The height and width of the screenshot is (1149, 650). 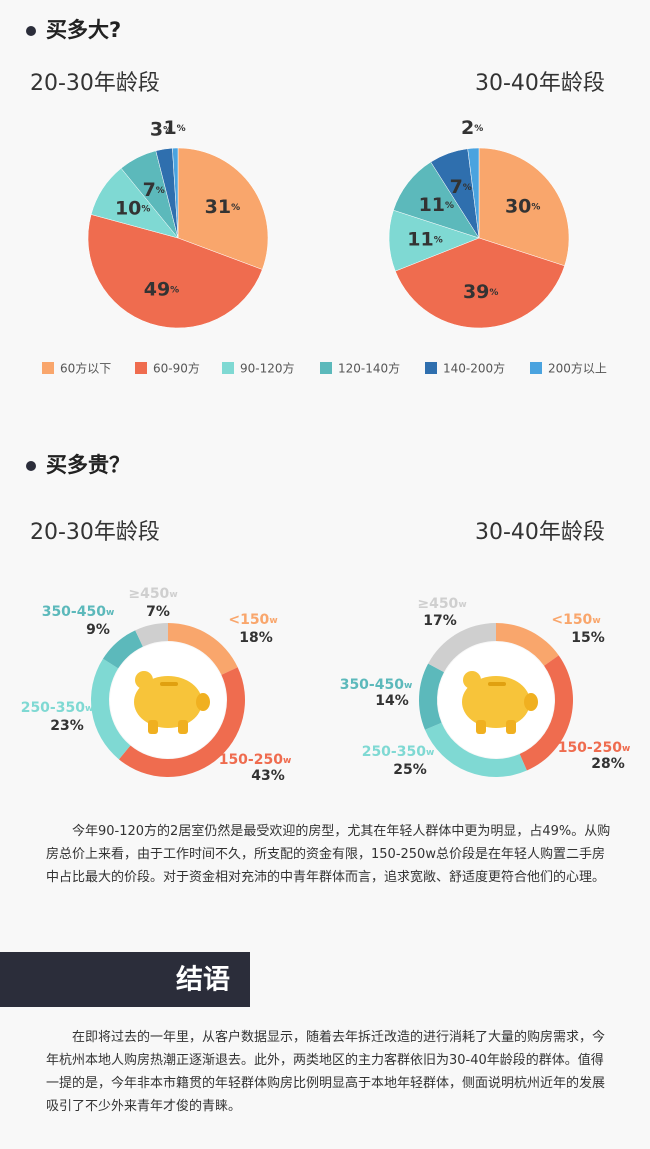 I want to click on slice-label: 1%, so click(x=174, y=128).